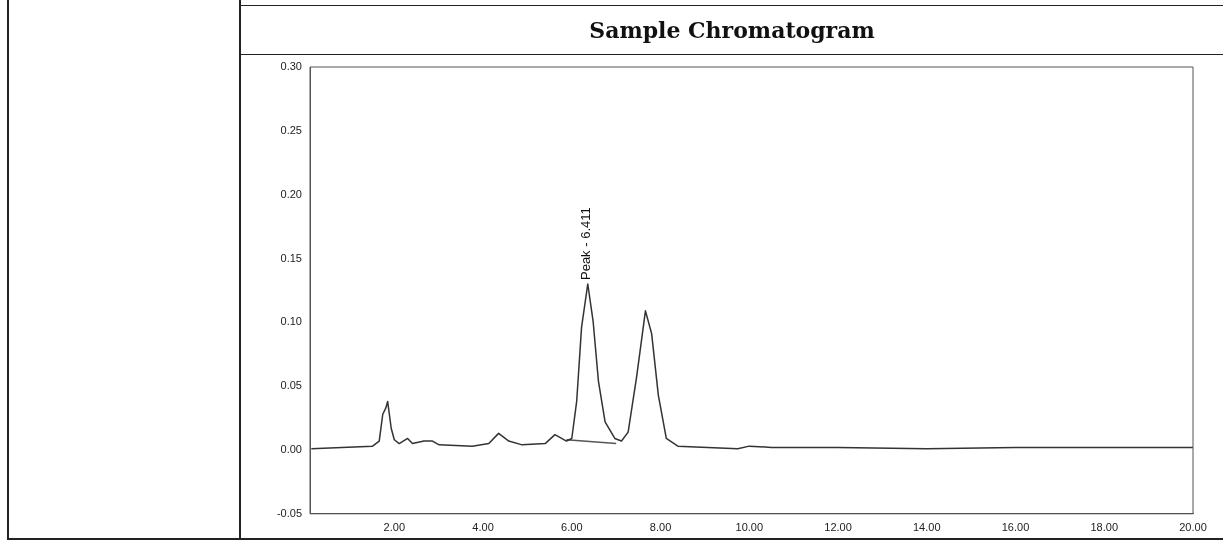 This screenshot has height=540, width=1223. I want to click on x-tick-label: 14.00, so click(927, 527).